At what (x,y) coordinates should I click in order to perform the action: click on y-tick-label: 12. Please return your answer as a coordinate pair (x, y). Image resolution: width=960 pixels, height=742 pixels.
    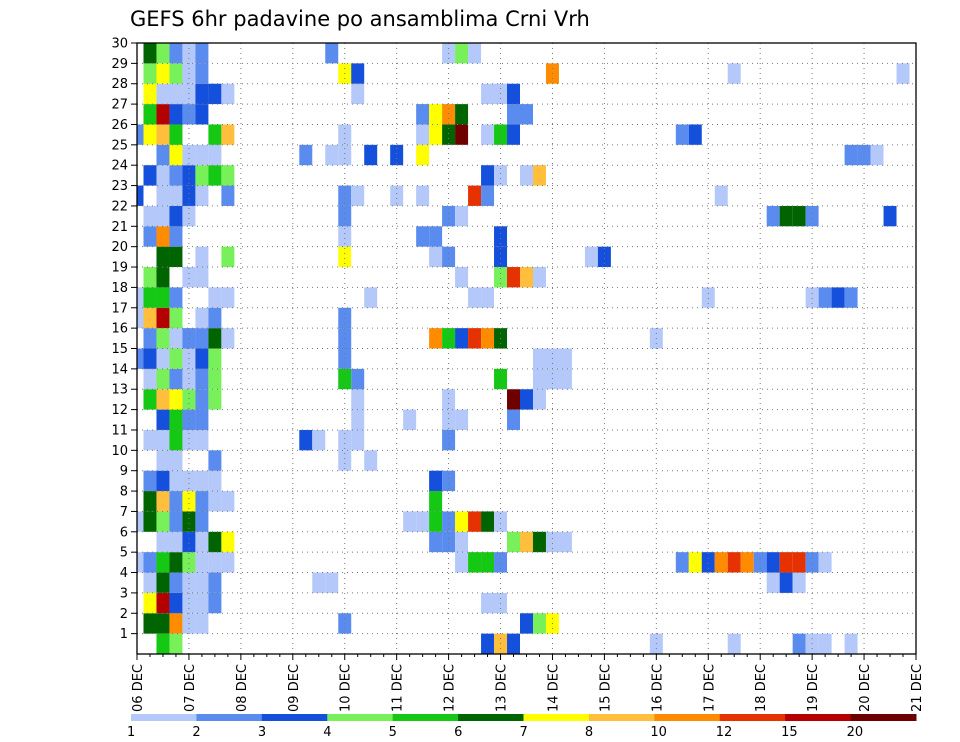
    Looking at the image, I should click on (119, 410).